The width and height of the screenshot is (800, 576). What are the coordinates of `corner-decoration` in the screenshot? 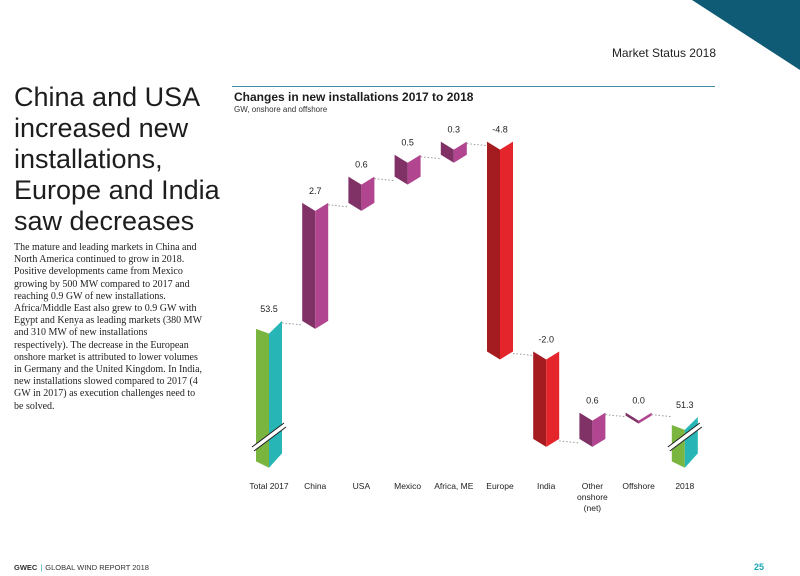 It's located at (746, 35).